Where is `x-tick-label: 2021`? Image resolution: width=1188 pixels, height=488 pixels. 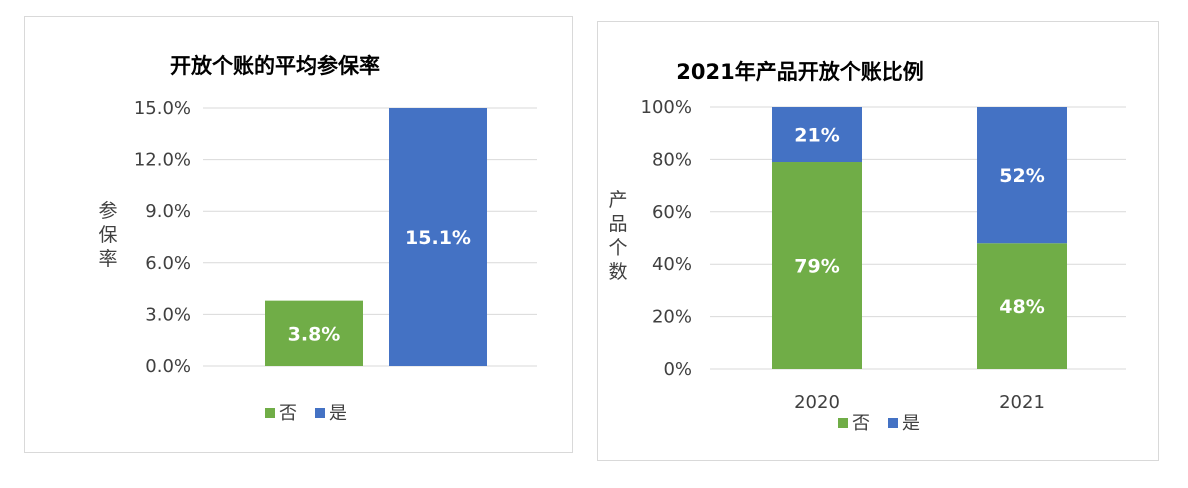
x-tick-label: 2021 is located at coordinates (1022, 402).